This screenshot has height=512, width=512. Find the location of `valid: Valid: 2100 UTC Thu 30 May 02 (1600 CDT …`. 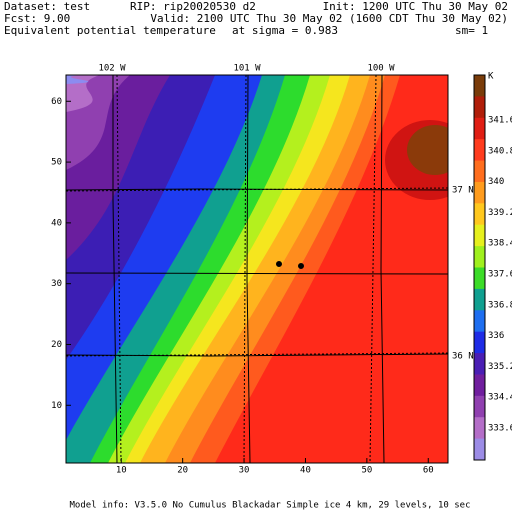

valid: Valid: 2100 UTC Thu 30 May 02 (1600 CDT … is located at coordinates (329, 18).